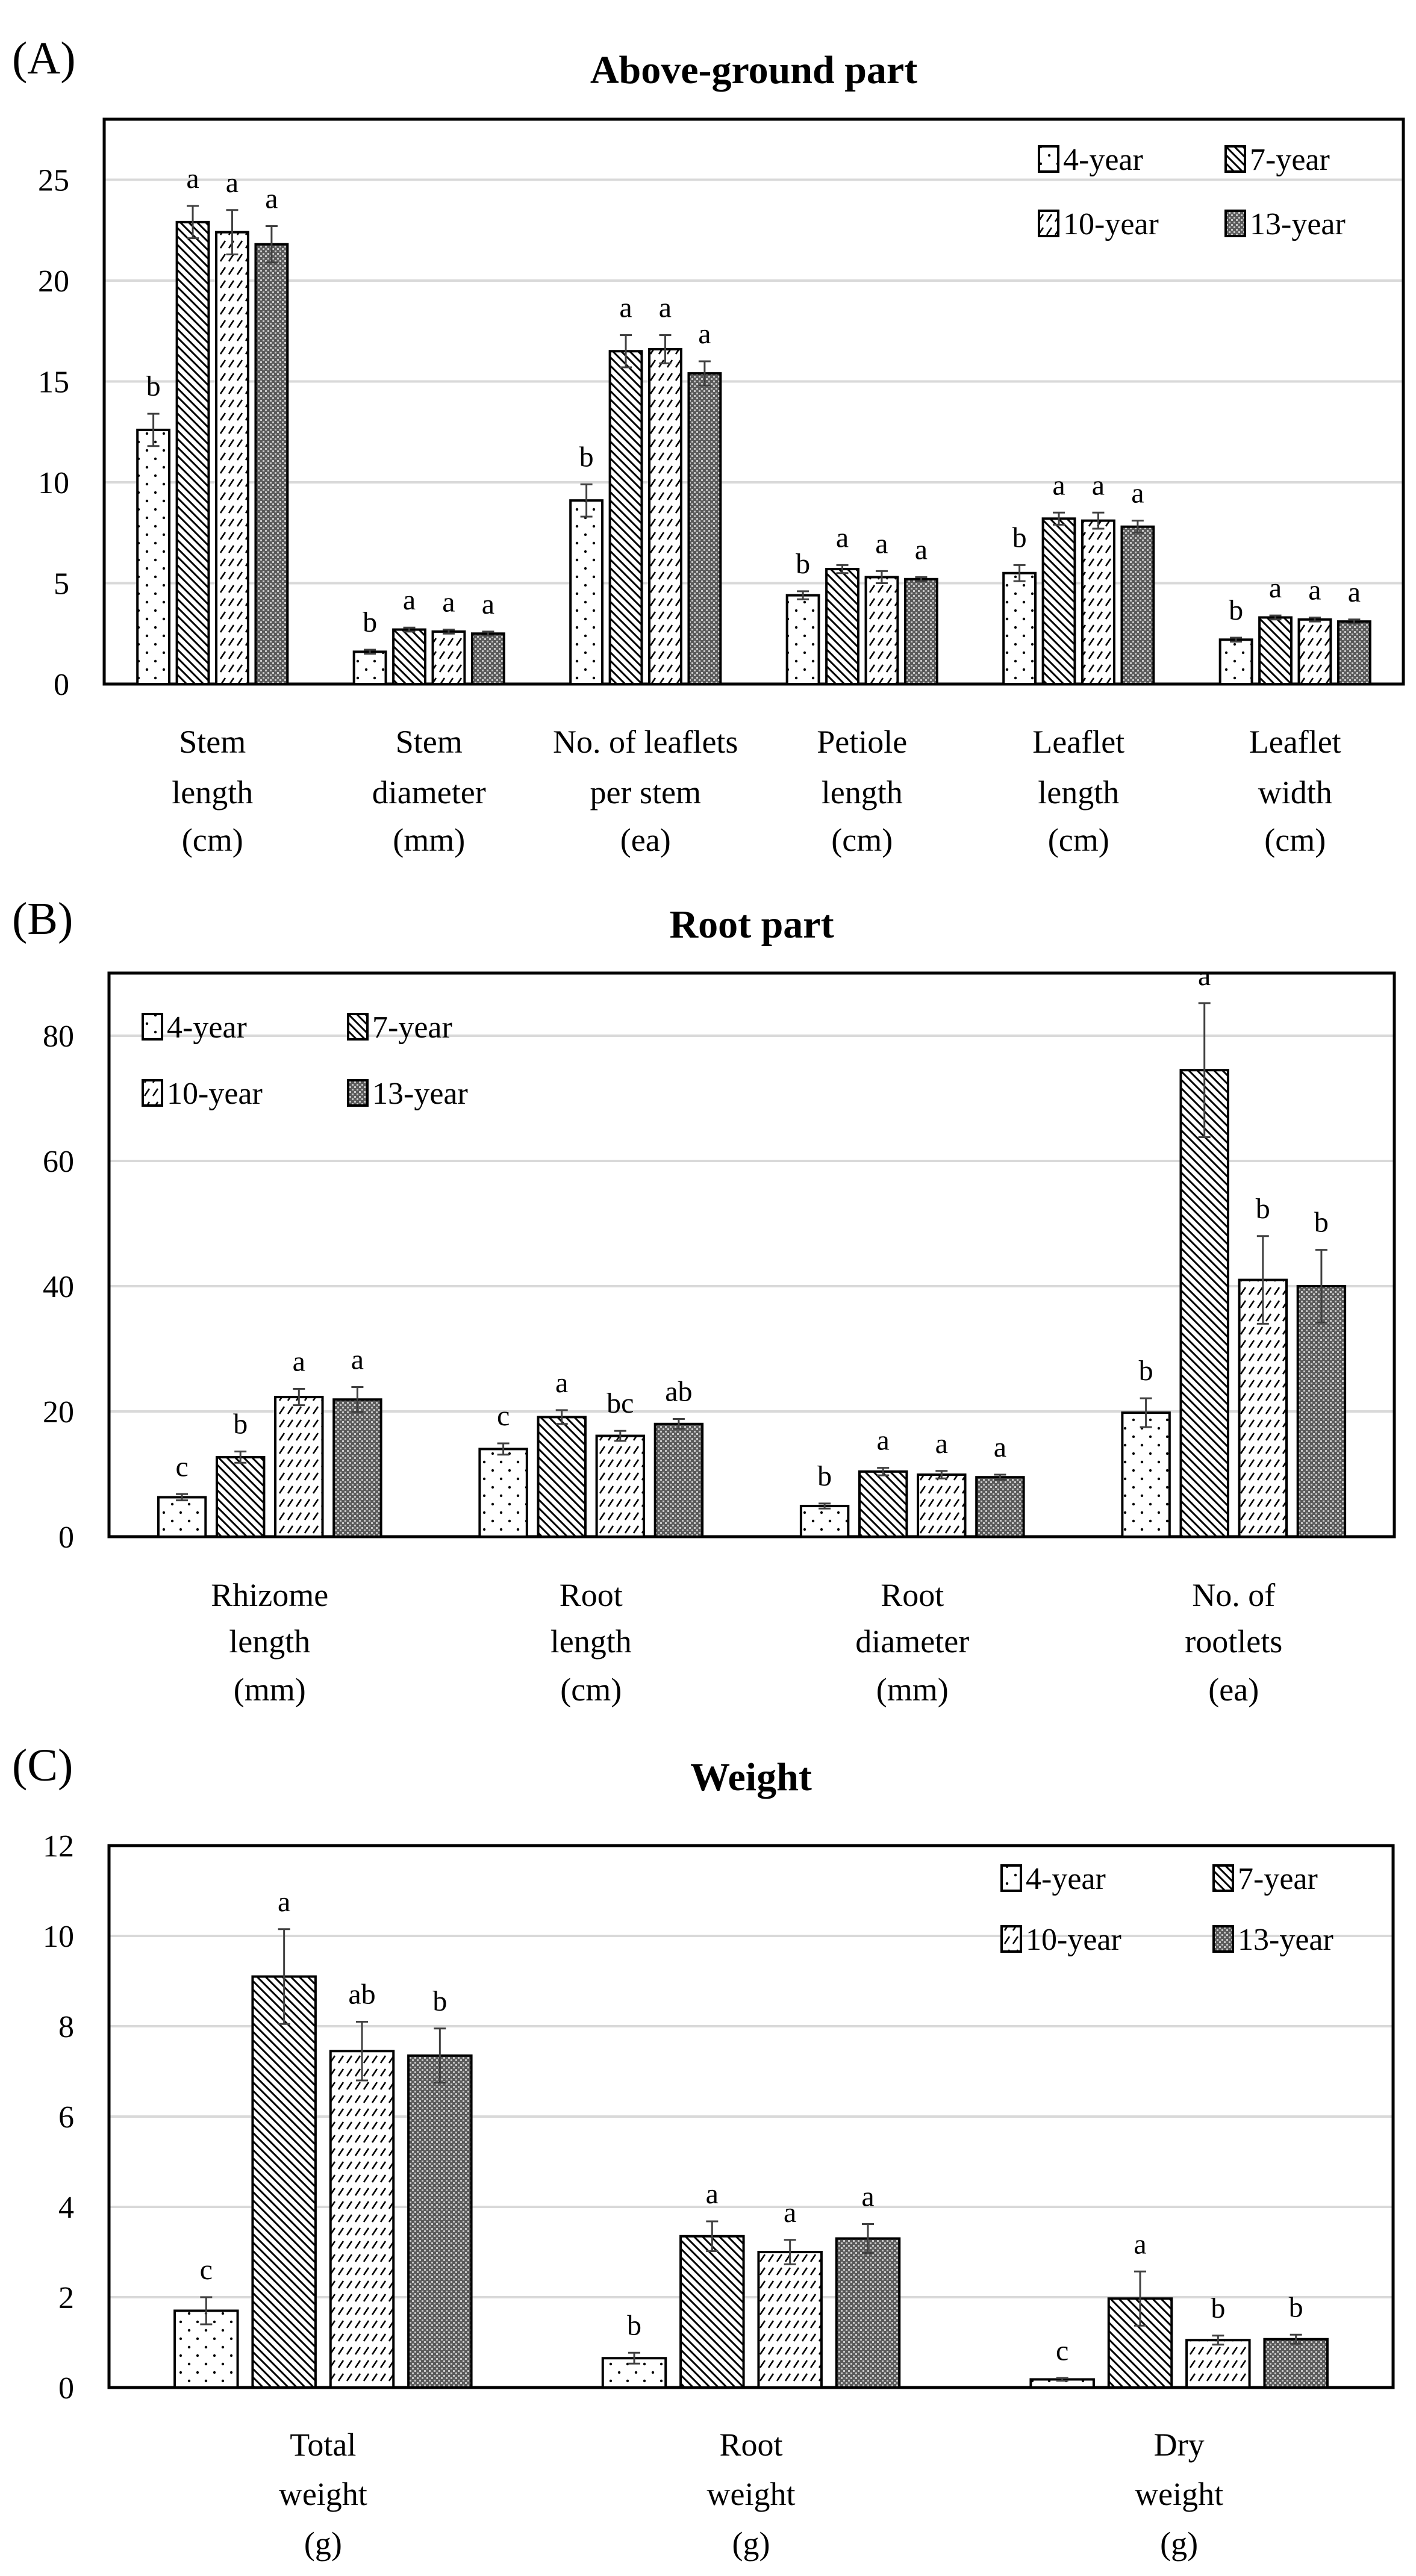  What do you see at coordinates (194, 1027) in the screenshot?
I see `legend-item: 4-year` at bounding box center [194, 1027].